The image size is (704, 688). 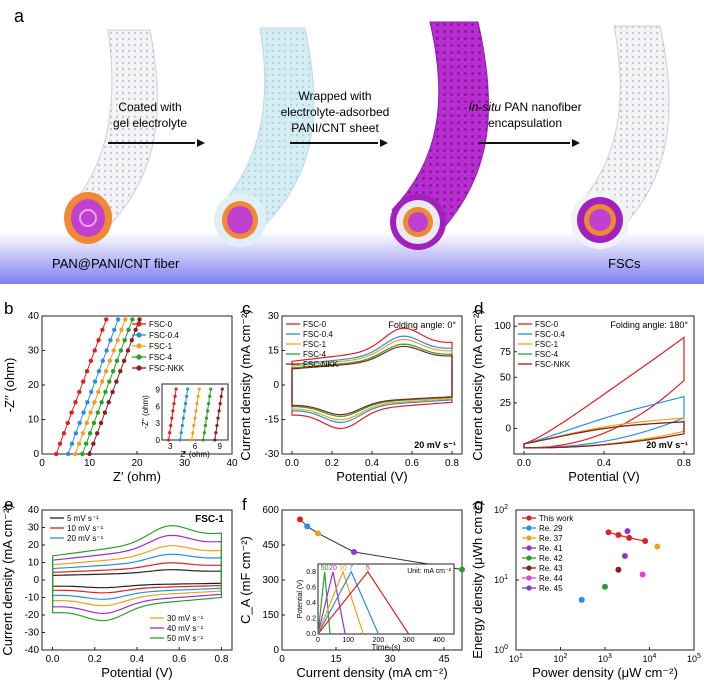 What do you see at coordinates (179, 659) in the screenshot?
I see `x-tick-label: 0.6` at bounding box center [179, 659].